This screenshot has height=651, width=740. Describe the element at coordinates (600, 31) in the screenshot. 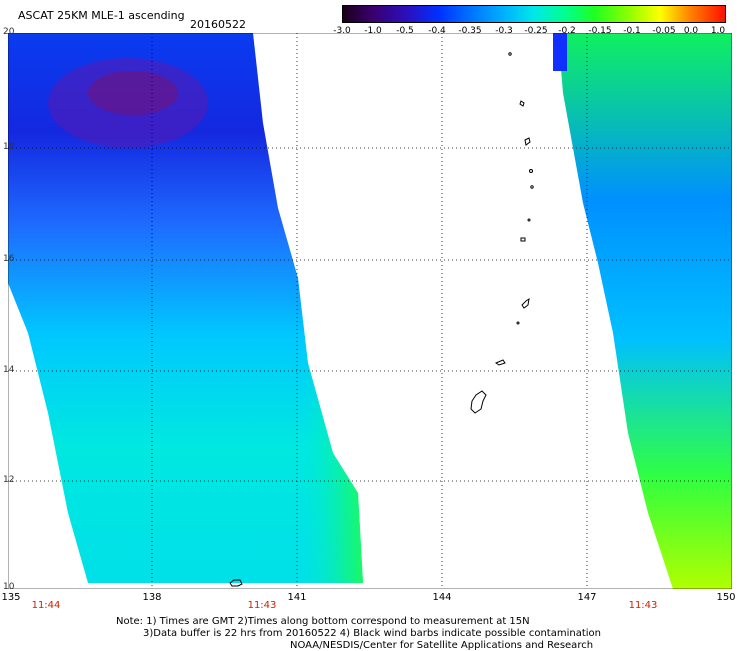

I see `colorbar-label-9: -0.15` at that location.